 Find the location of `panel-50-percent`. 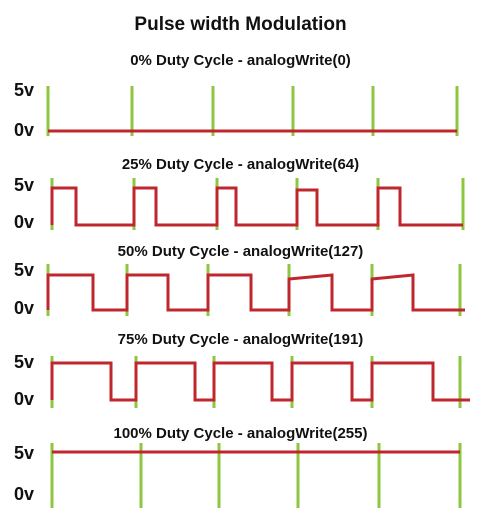

panel-50-percent is located at coordinates (255, 290).